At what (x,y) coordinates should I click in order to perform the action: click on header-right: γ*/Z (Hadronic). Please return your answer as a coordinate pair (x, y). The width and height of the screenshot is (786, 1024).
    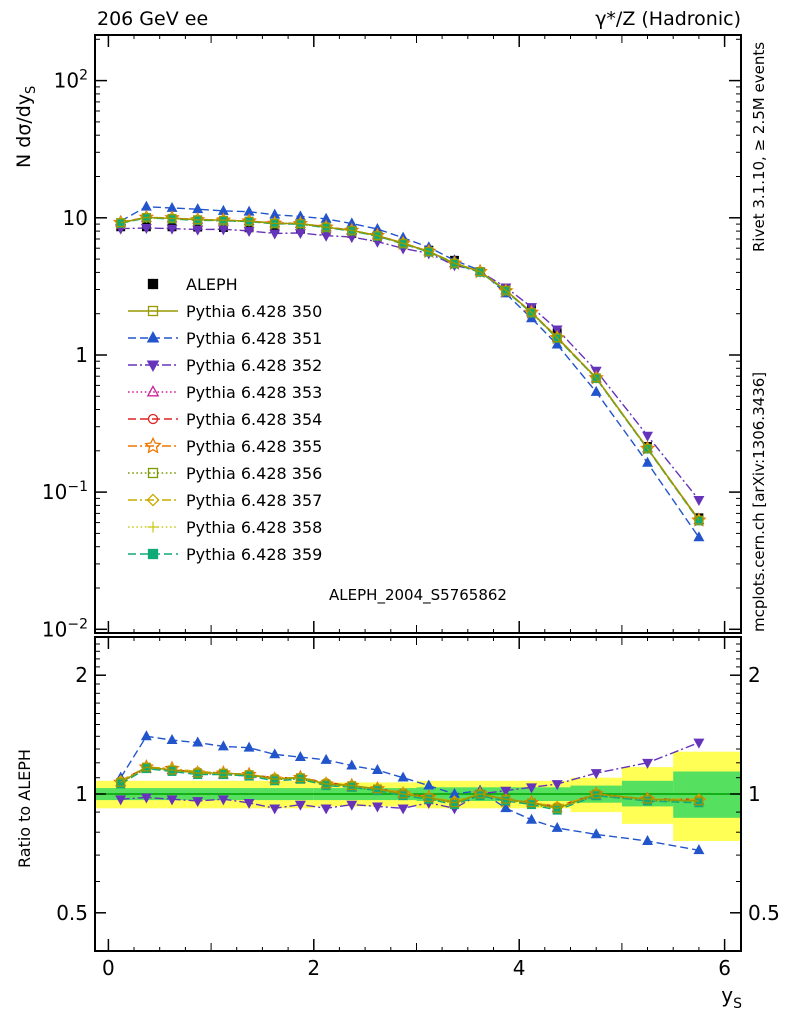
    Looking at the image, I should click on (668, 19).